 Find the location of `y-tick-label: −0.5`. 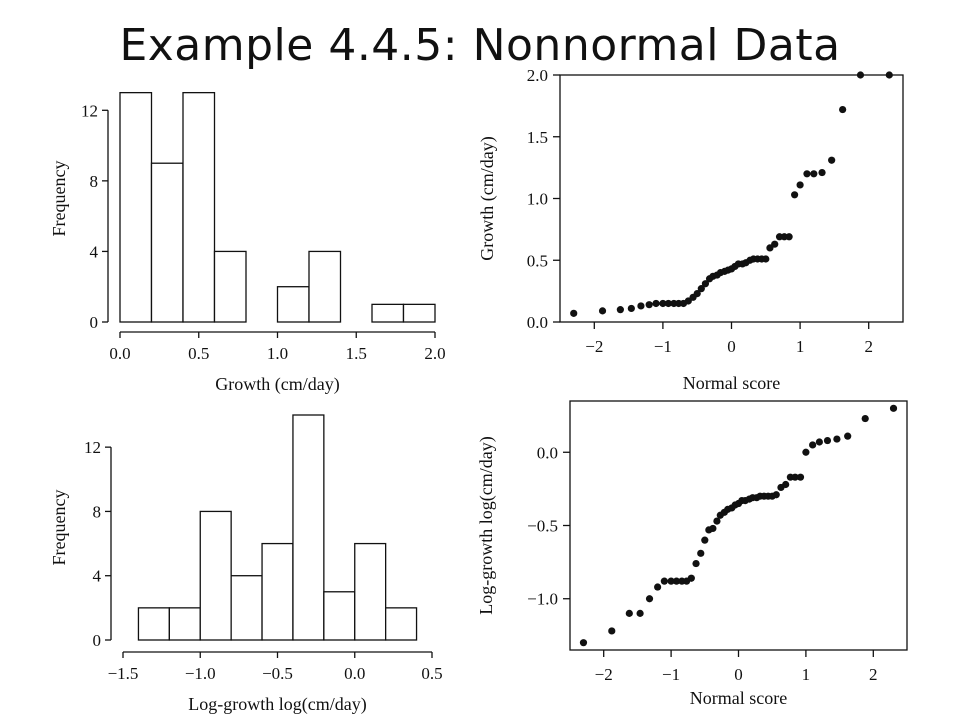

y-tick-label: −0.5 is located at coordinates (542, 526).